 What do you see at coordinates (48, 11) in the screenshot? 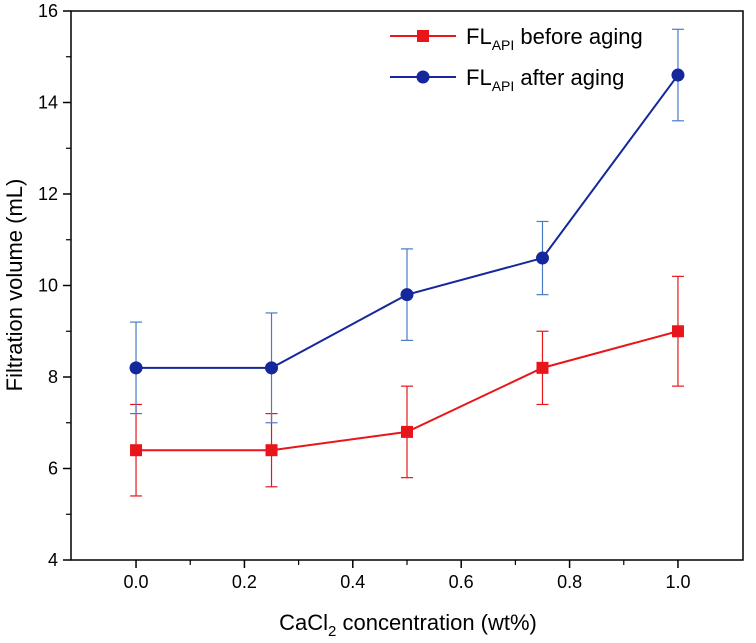
I see `y-tick-label: 16` at bounding box center [48, 11].